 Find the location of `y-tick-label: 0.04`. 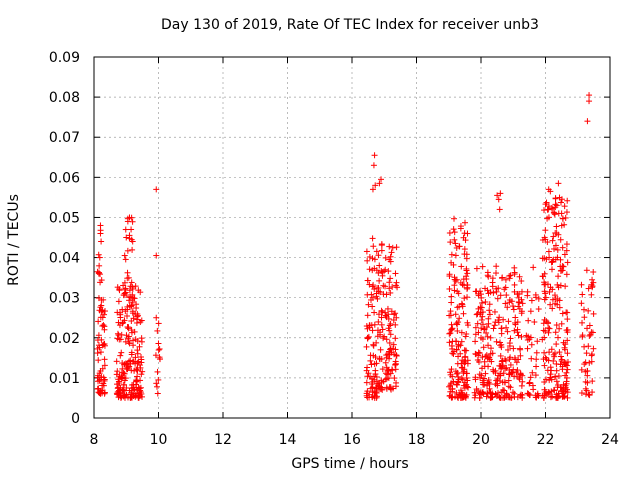

y-tick-label: 0.04 is located at coordinates (64, 259).